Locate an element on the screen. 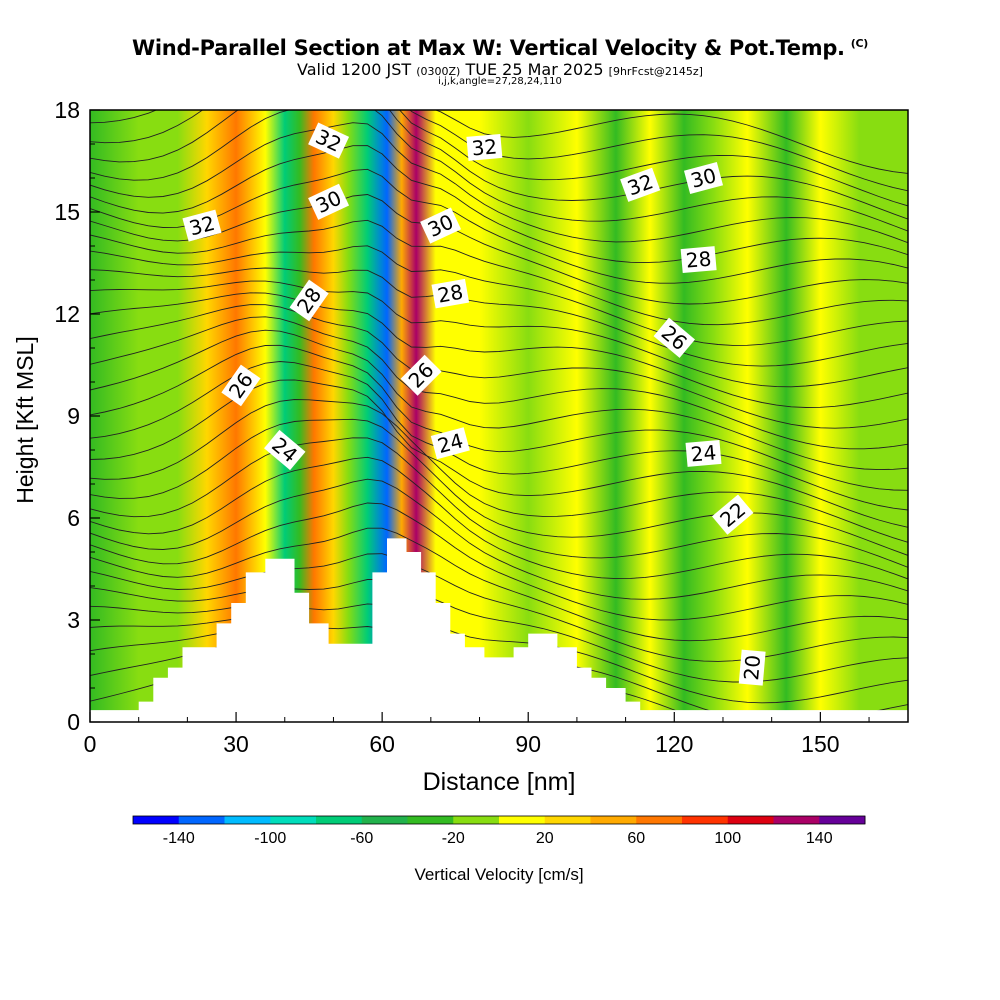  colorbar-label: Vertical Velocity [cm/s] is located at coordinates (498, 874).